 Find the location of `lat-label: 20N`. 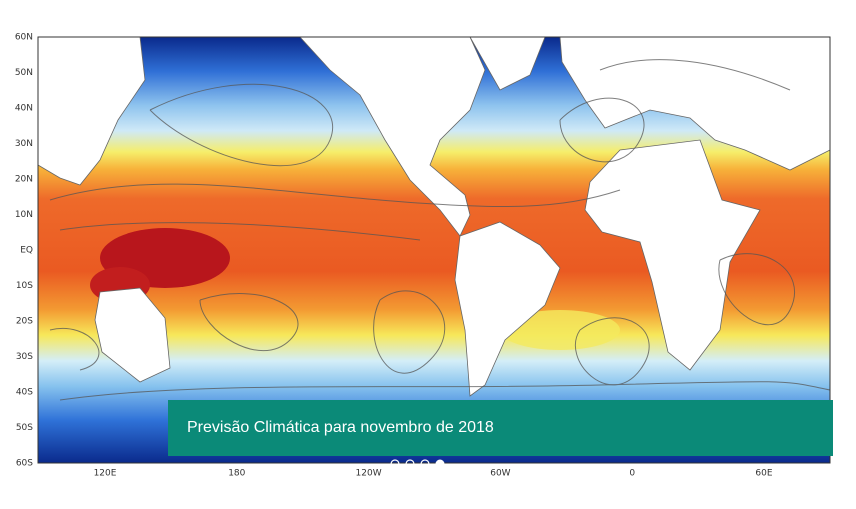

lat-label: 20N is located at coordinates (24, 180).